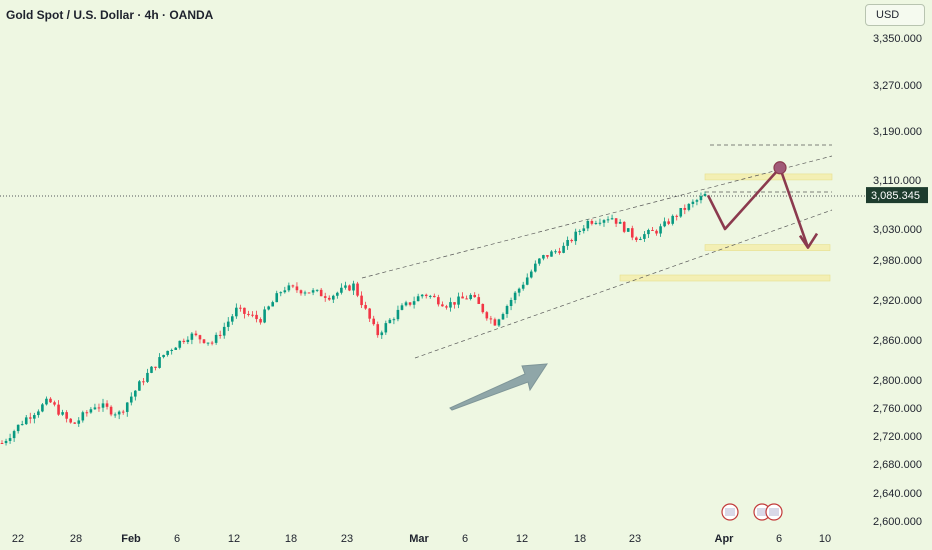 The image size is (932, 550). What do you see at coordinates (895, 15) in the screenshot?
I see `currency-button: USD` at bounding box center [895, 15].